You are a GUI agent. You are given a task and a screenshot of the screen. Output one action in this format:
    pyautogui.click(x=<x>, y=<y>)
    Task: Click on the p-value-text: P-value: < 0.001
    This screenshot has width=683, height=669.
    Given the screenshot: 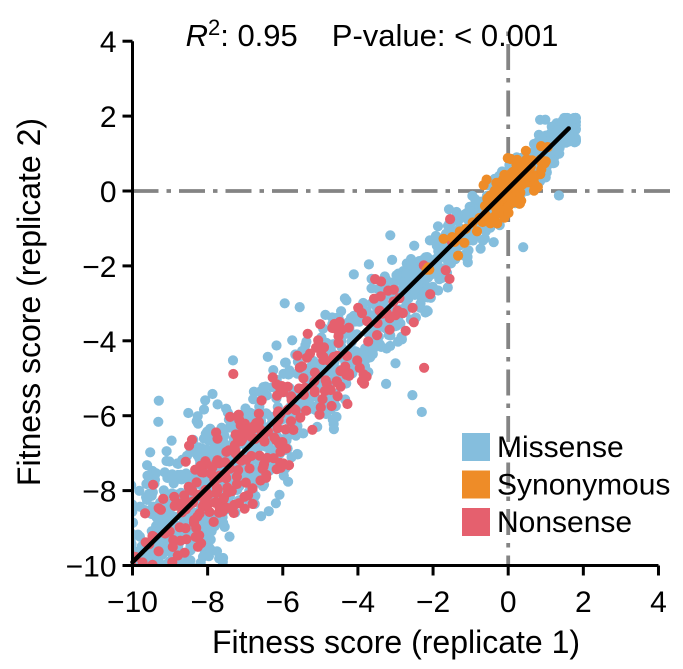 What is the action you would take?
    pyautogui.click(x=445, y=35)
    